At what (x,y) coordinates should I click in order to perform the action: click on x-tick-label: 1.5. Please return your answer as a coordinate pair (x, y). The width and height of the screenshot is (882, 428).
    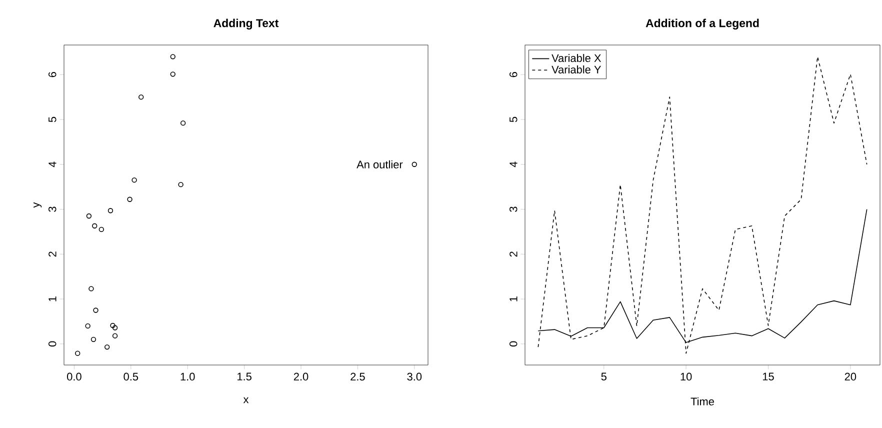
    Looking at the image, I should click on (245, 376).